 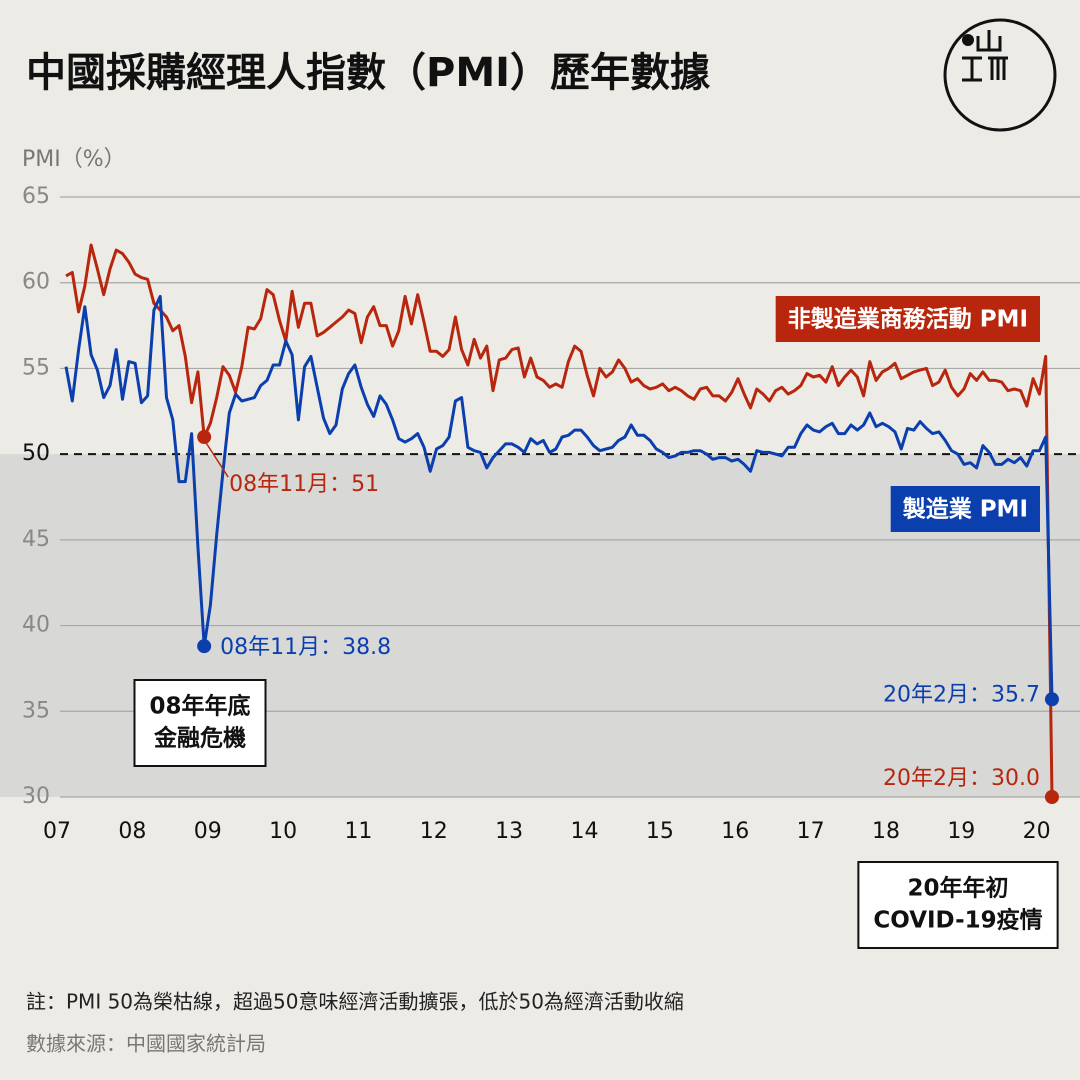 I want to click on data-label: 08年11月：51, so click(x=304, y=484).